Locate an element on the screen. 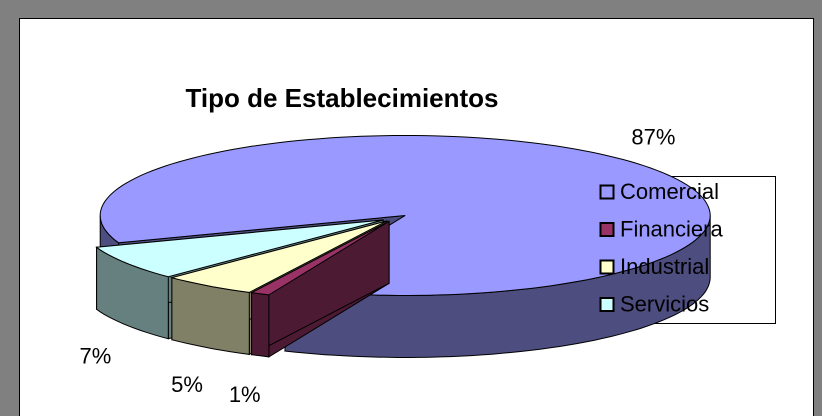 This screenshot has width=822, height=416. legend-label: Comercial is located at coordinates (669, 191).